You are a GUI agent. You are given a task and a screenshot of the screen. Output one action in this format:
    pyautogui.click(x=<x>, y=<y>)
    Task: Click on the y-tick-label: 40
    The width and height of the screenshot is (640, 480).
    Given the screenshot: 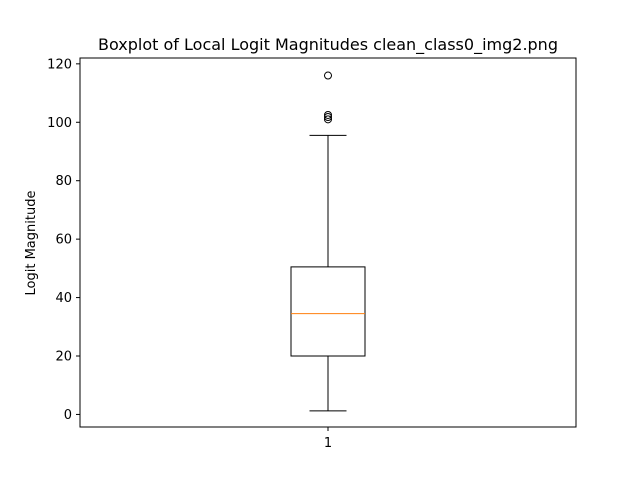 What is the action you would take?
    pyautogui.click(x=63, y=298)
    